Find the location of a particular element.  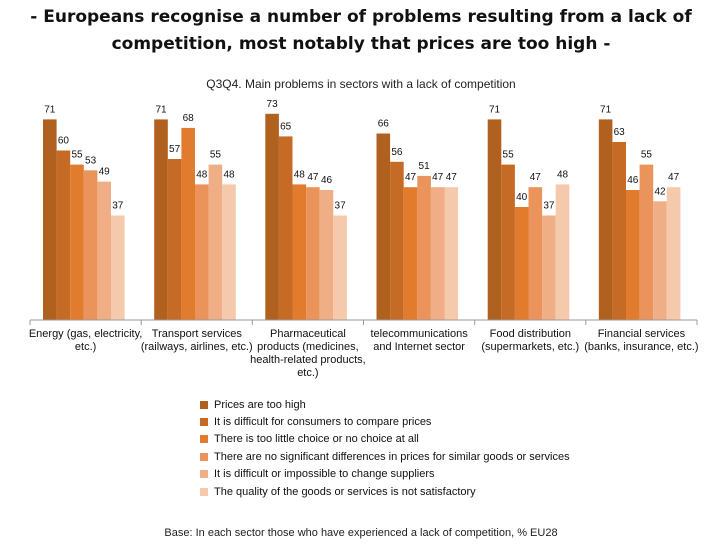

data-label-6-4: 55 is located at coordinates (647, 155).